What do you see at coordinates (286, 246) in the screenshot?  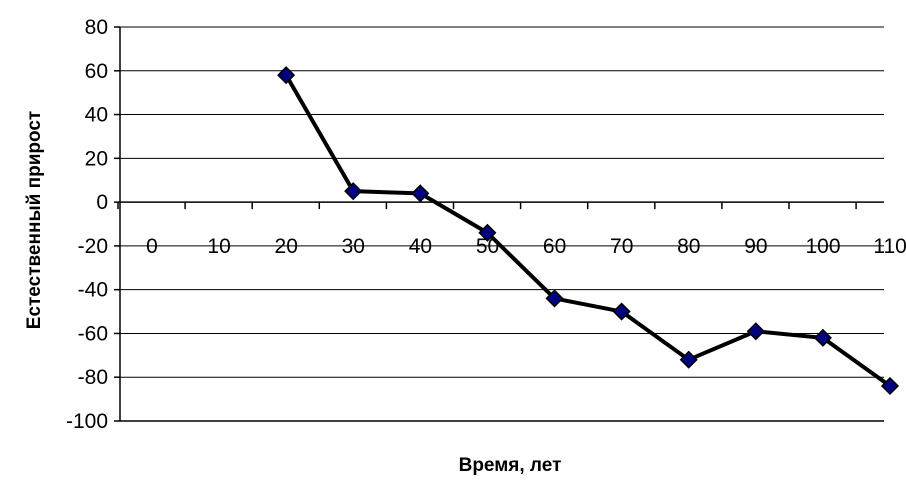 I see `x-tick-label: 20` at bounding box center [286, 246].